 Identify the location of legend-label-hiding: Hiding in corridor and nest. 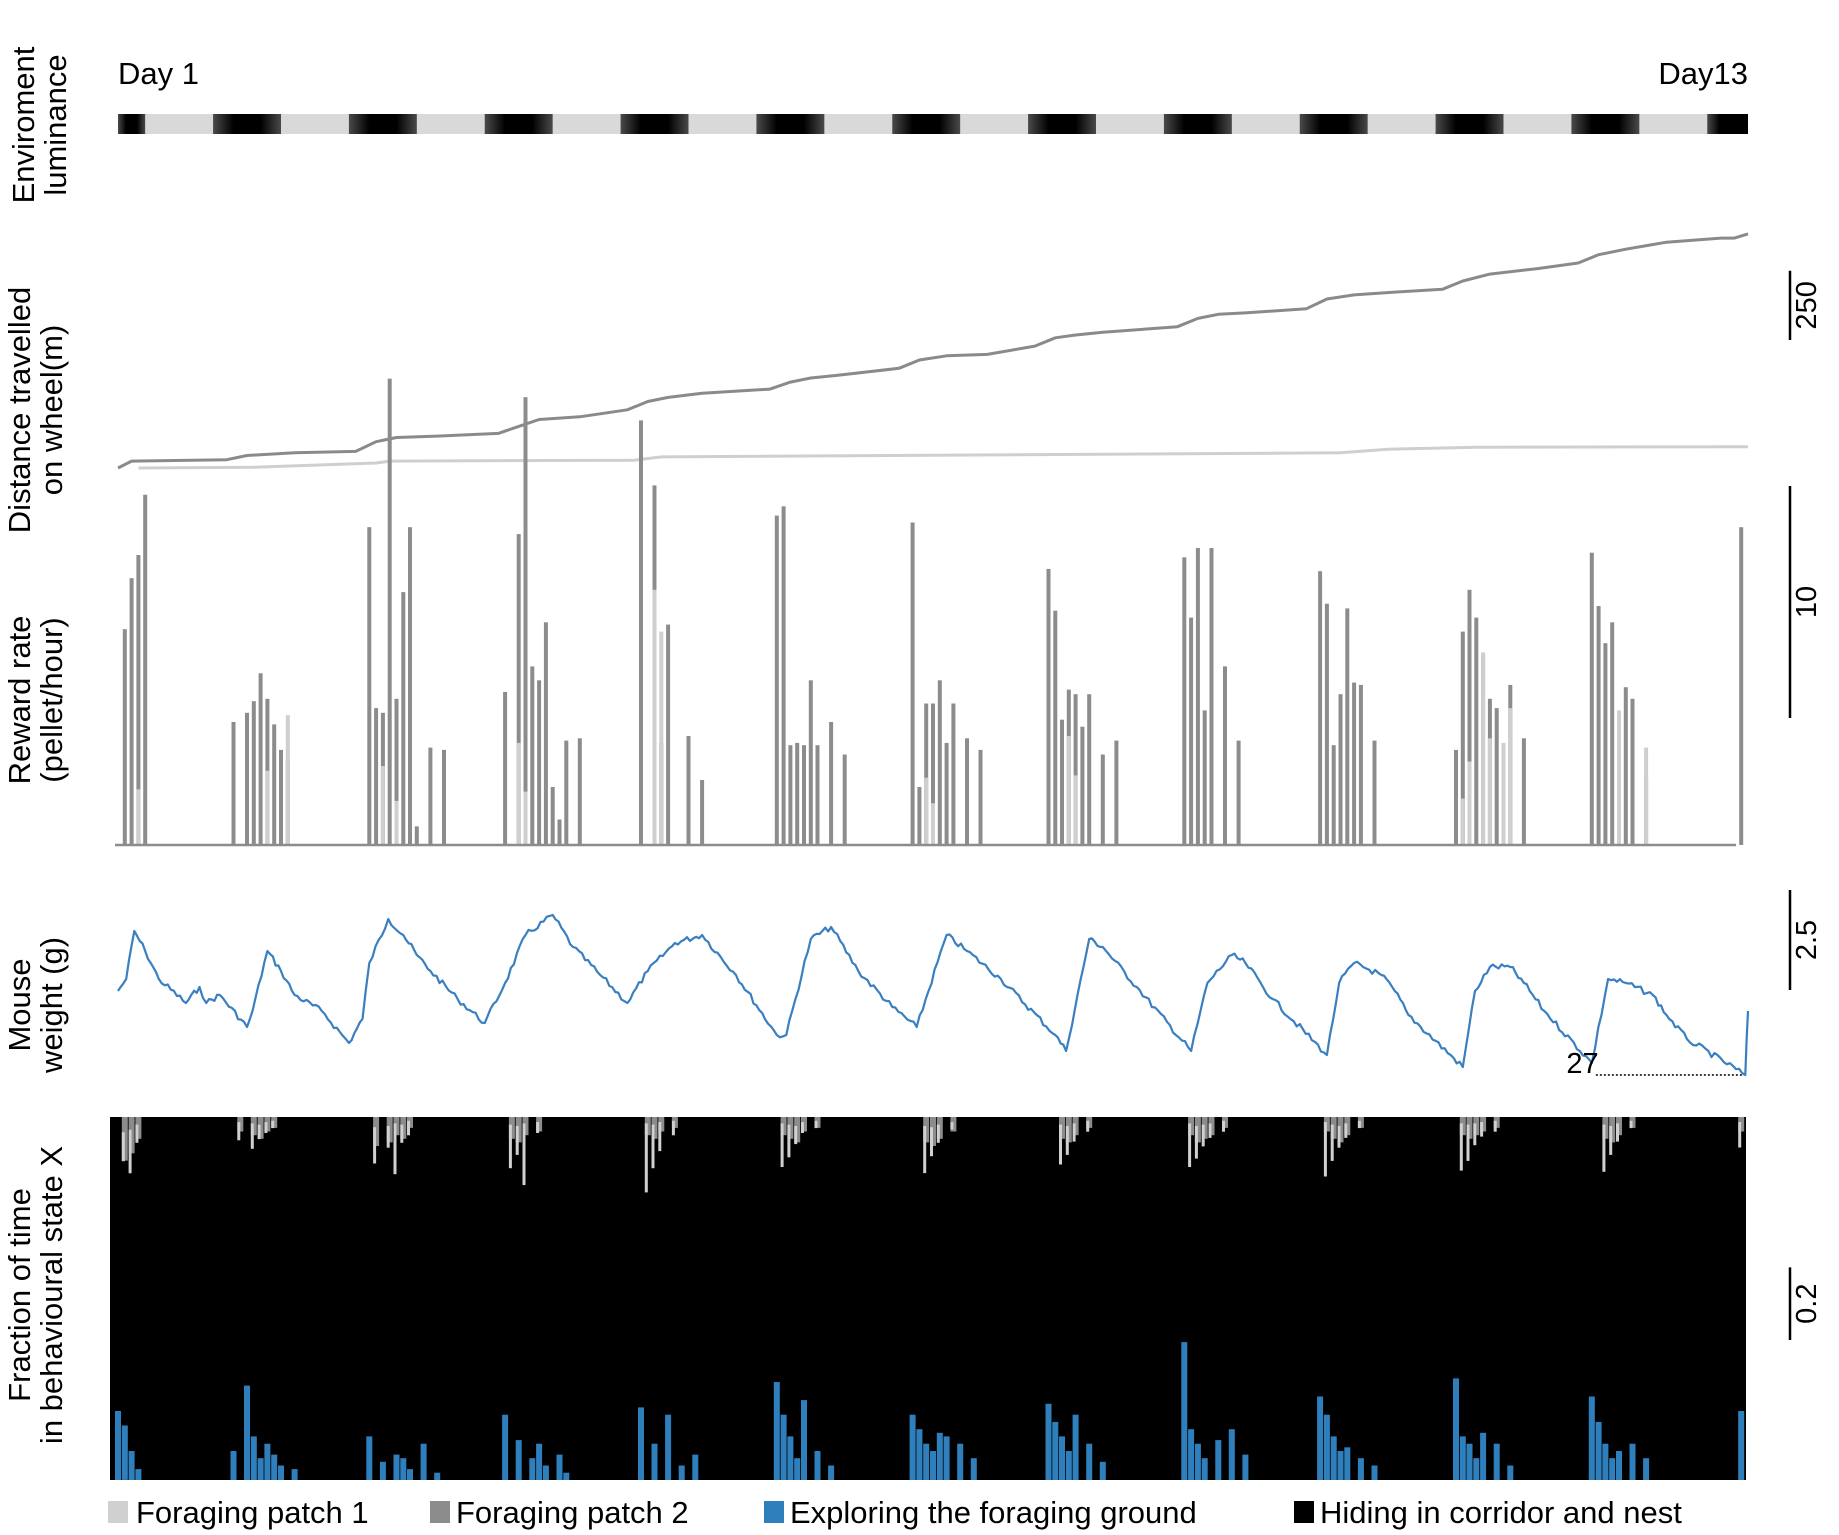
(1501, 1512).